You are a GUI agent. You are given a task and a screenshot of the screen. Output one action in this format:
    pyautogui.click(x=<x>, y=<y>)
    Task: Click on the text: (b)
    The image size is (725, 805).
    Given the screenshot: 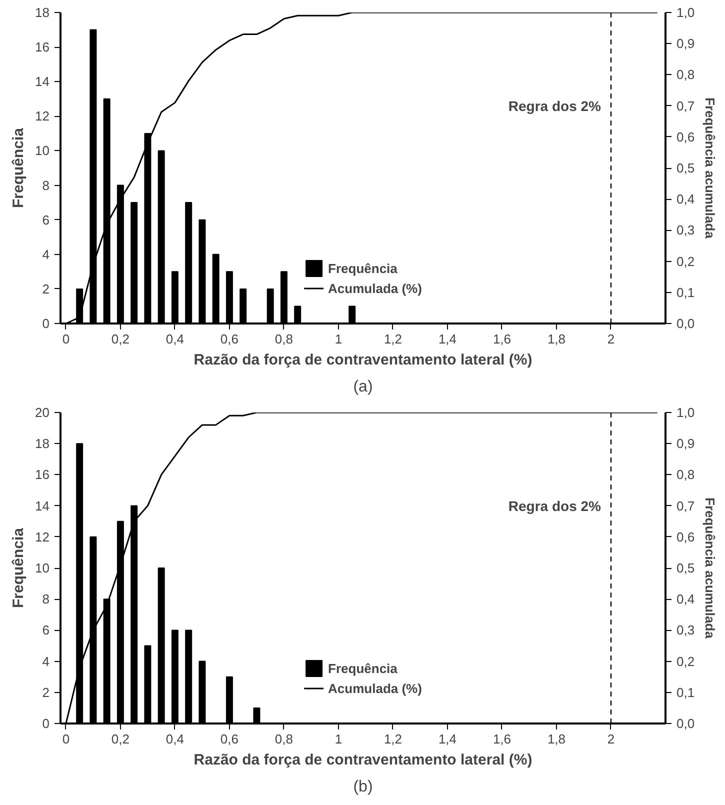 What is the action you would take?
    pyautogui.click(x=363, y=787)
    